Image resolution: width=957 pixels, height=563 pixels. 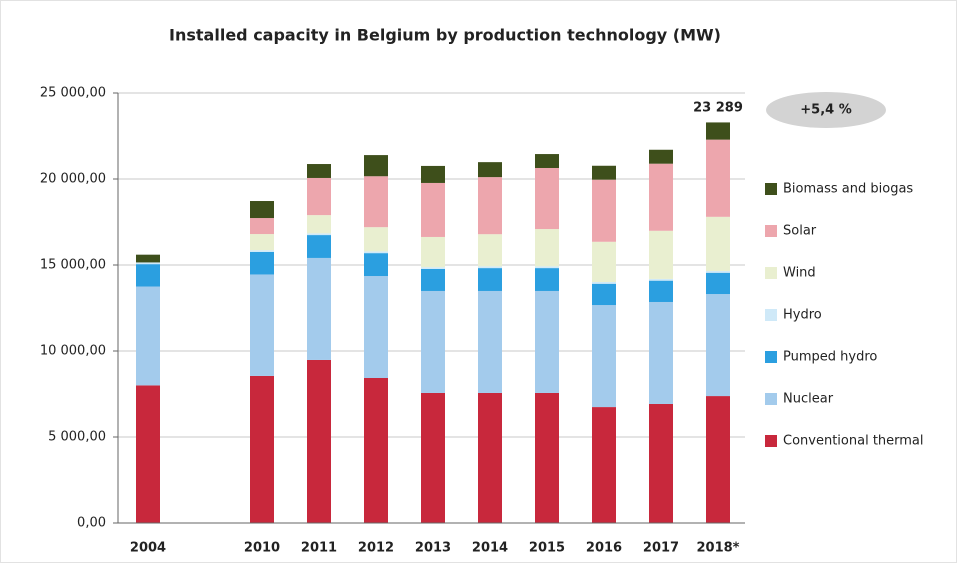 I want to click on x-tick-label: 2016, so click(x=604, y=548).